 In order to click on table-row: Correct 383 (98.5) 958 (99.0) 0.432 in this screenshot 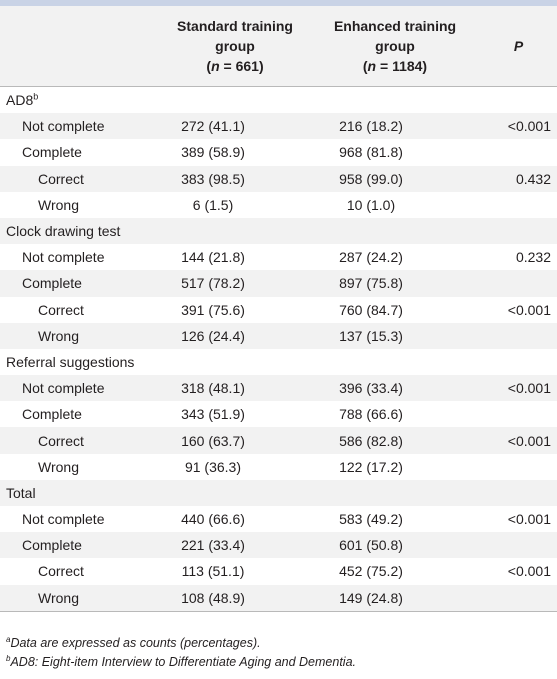, I will do `click(278, 178)`.